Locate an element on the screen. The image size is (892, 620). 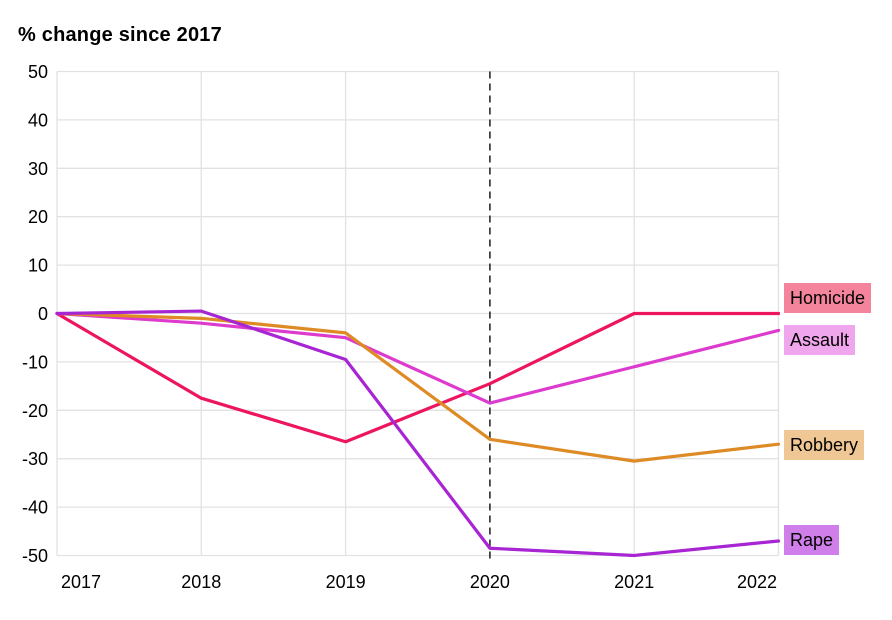
y-tick-label: 50 is located at coordinates (38, 72).